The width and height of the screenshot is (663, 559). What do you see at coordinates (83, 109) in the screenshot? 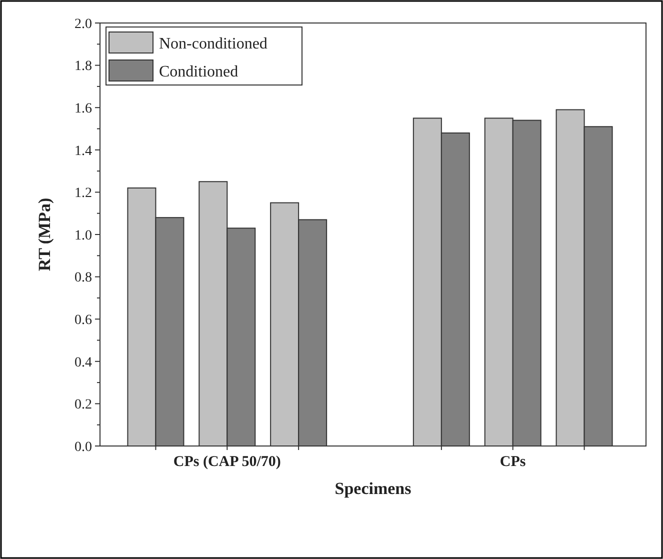
I see `y-tick-label: 1.6` at bounding box center [83, 109].